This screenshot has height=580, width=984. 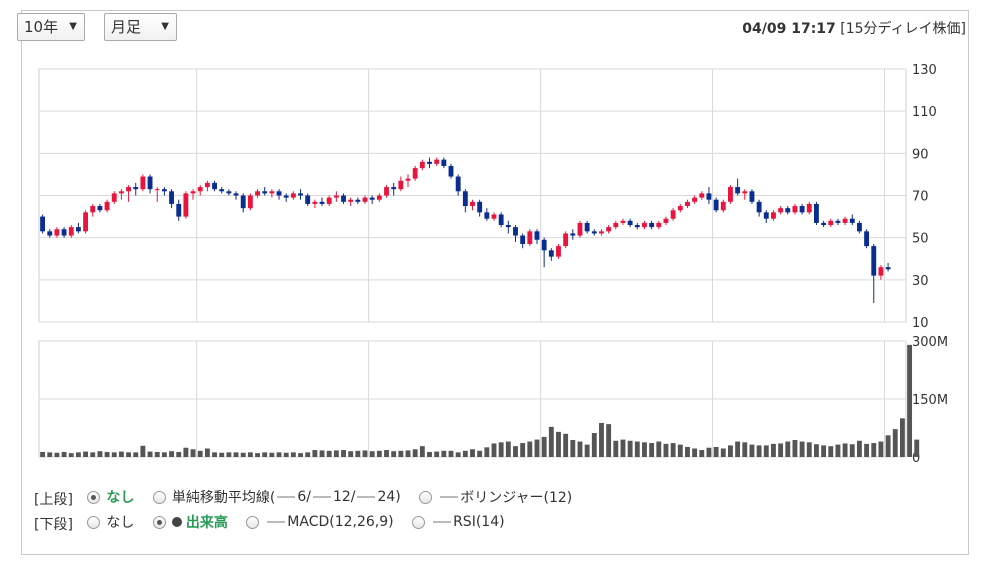 I want to click on lower-rsi-option: RSI(14), so click(x=458, y=522).